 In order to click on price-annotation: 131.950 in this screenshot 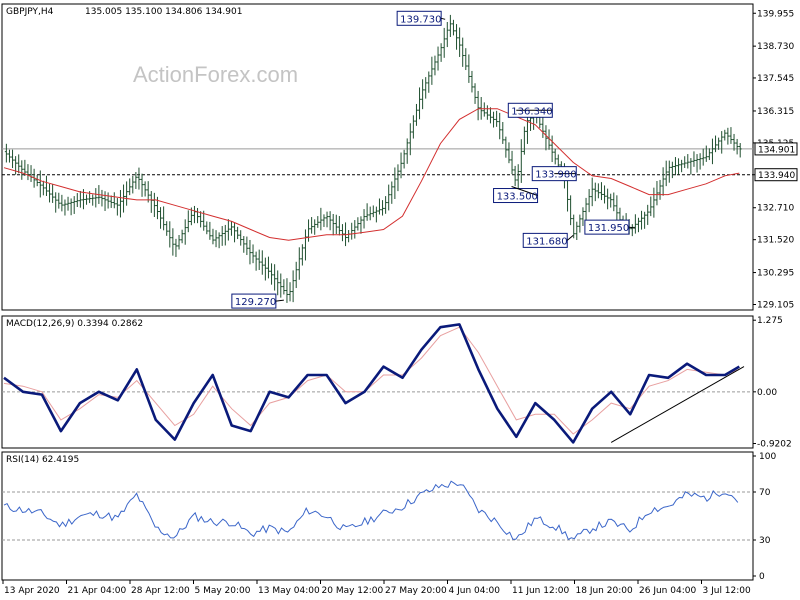, I will do `click(609, 227)`.